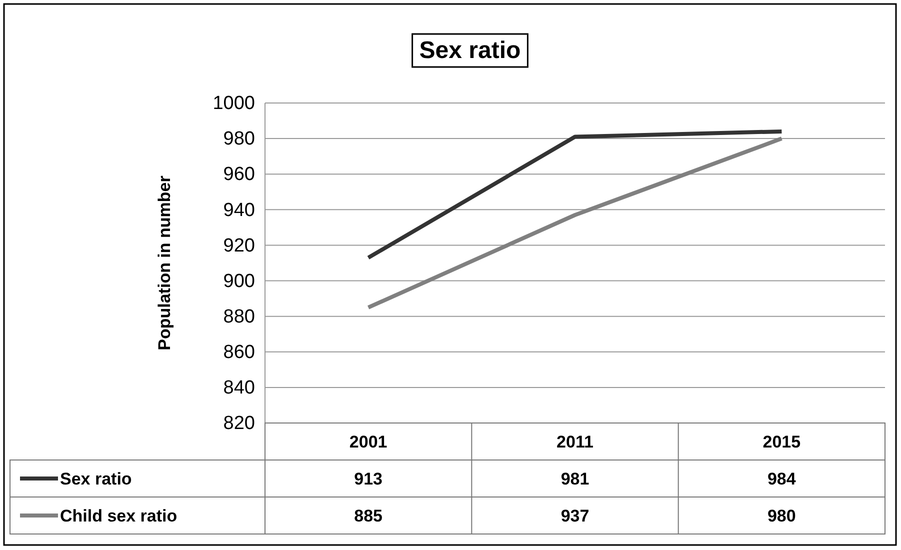 This screenshot has height=550, width=901. Describe the element at coordinates (575, 442) in the screenshot. I see `x-tick-label: 2011` at that location.